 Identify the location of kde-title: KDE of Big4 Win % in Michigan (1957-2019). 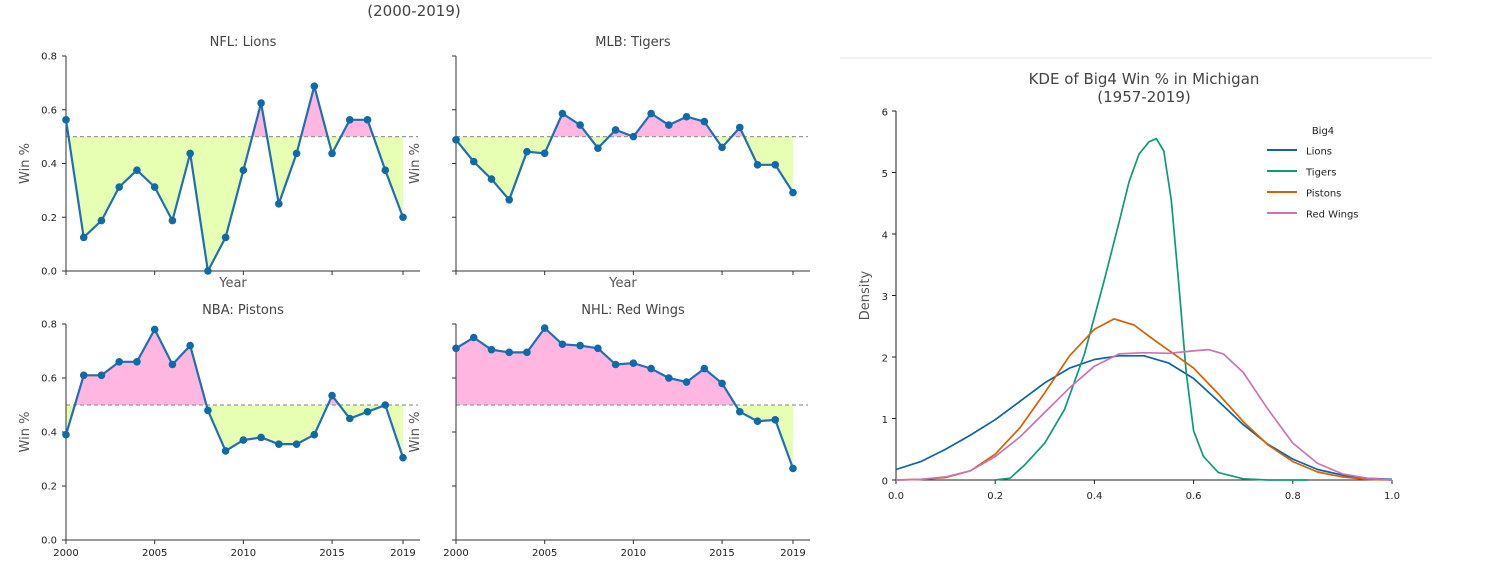
(1144, 88).